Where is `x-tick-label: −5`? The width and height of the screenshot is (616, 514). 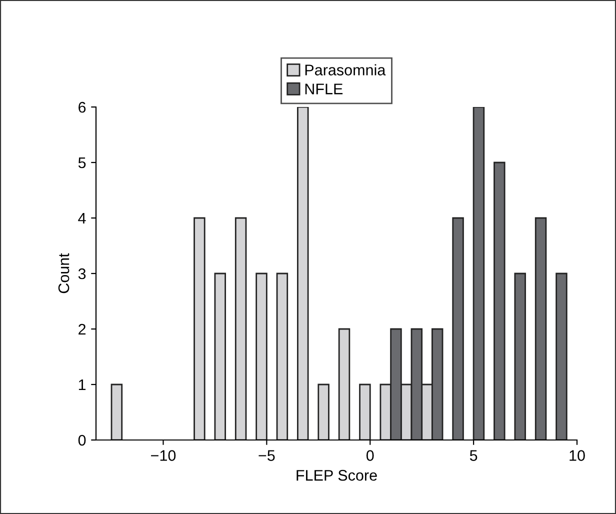 x-tick-label: −5 is located at coordinates (266, 455).